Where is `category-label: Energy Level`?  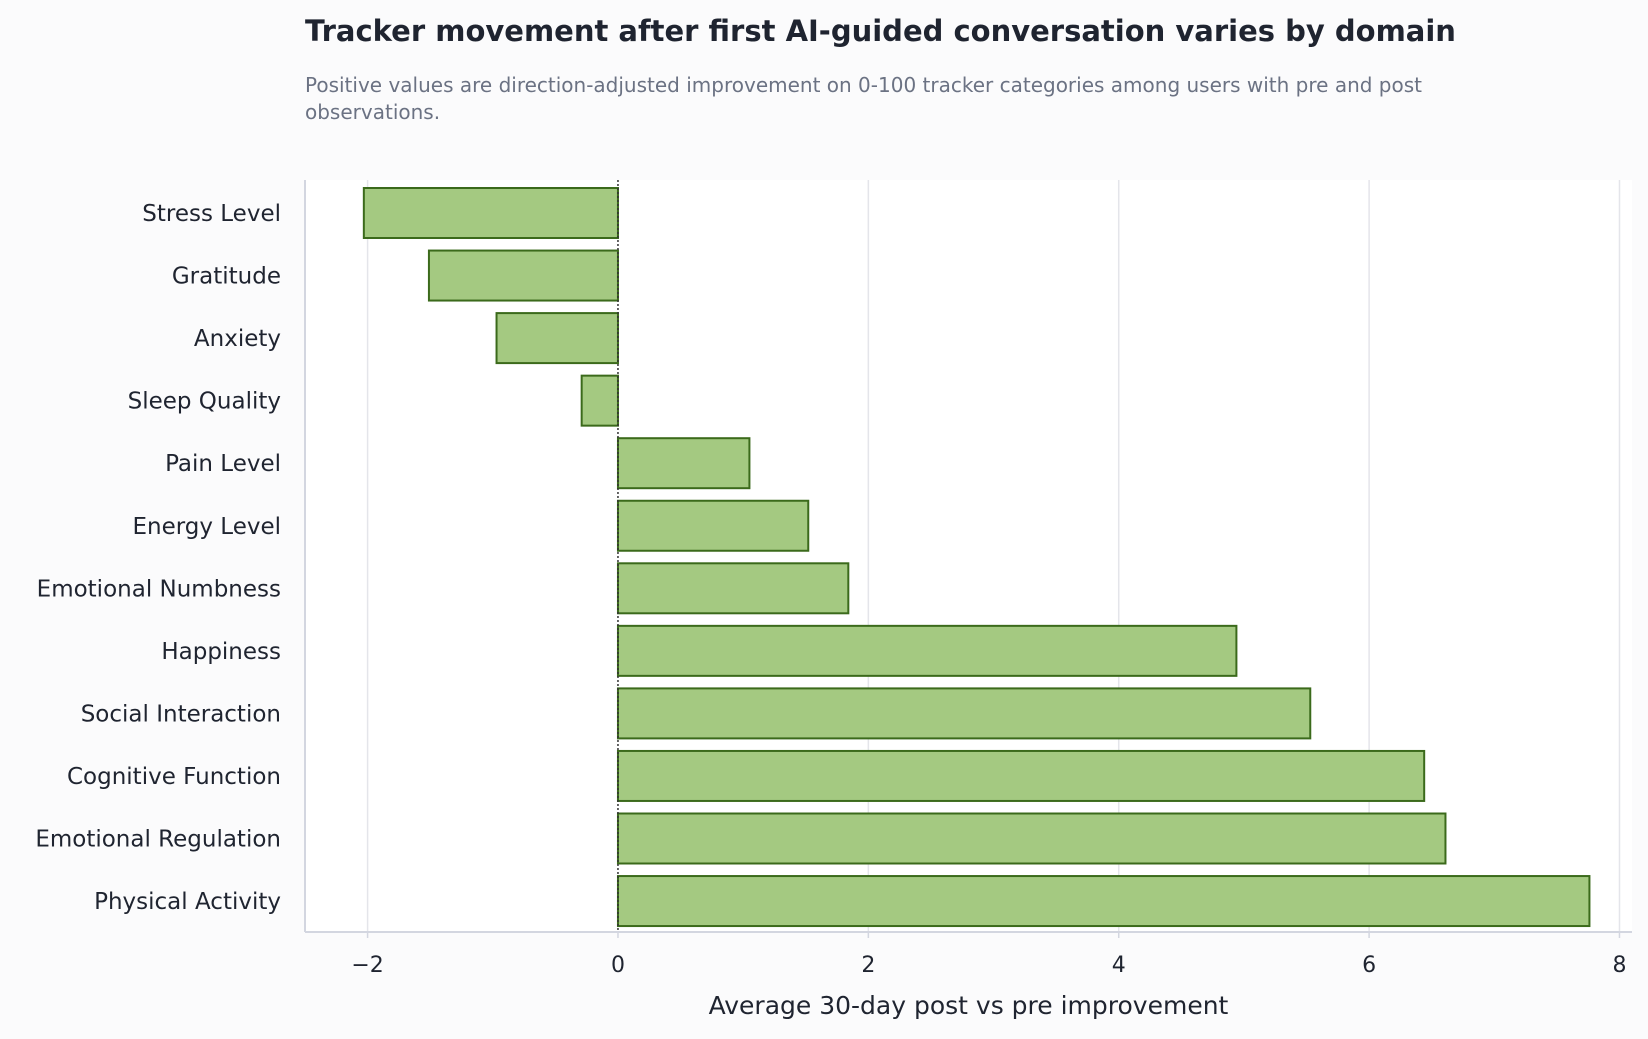
category-label: Energy Level is located at coordinates (206, 527).